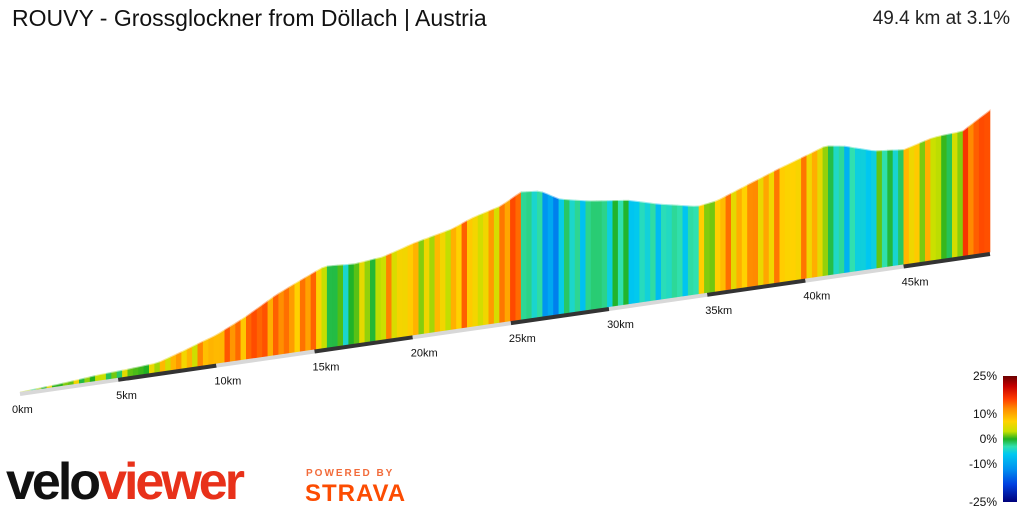 The width and height of the screenshot is (1024, 512). What do you see at coordinates (424, 353) in the screenshot?
I see `x-tick-label: 20km` at bounding box center [424, 353].